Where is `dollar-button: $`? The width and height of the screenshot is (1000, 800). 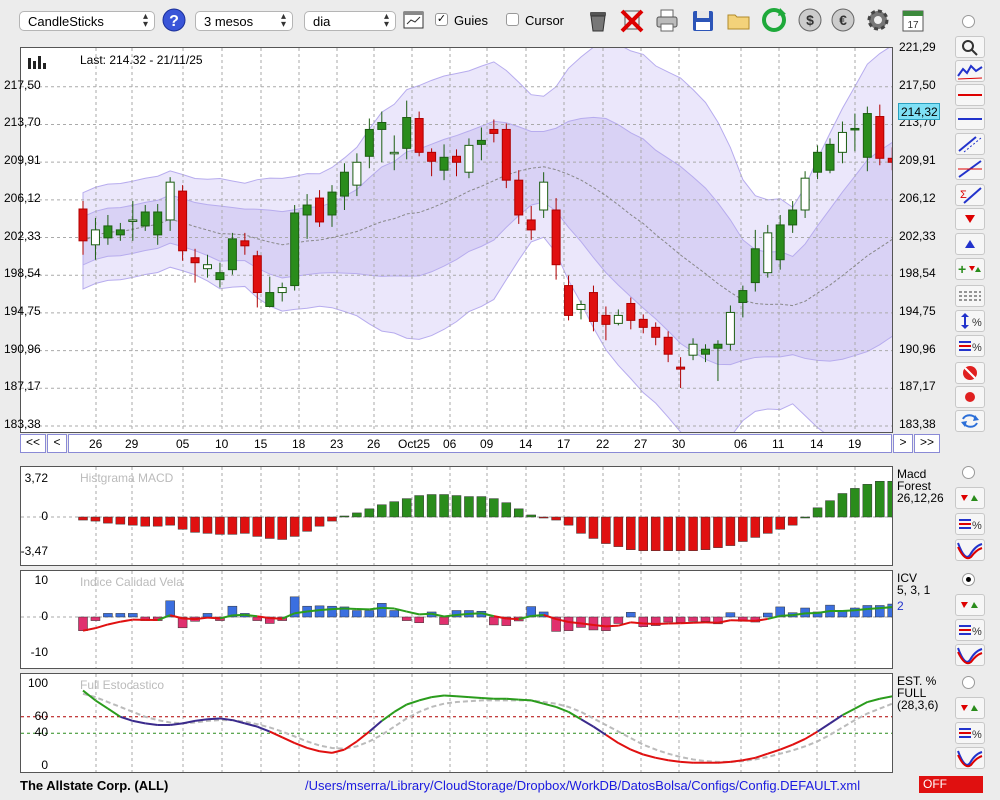
dollar-button: $ is located at coordinates (810, 20).